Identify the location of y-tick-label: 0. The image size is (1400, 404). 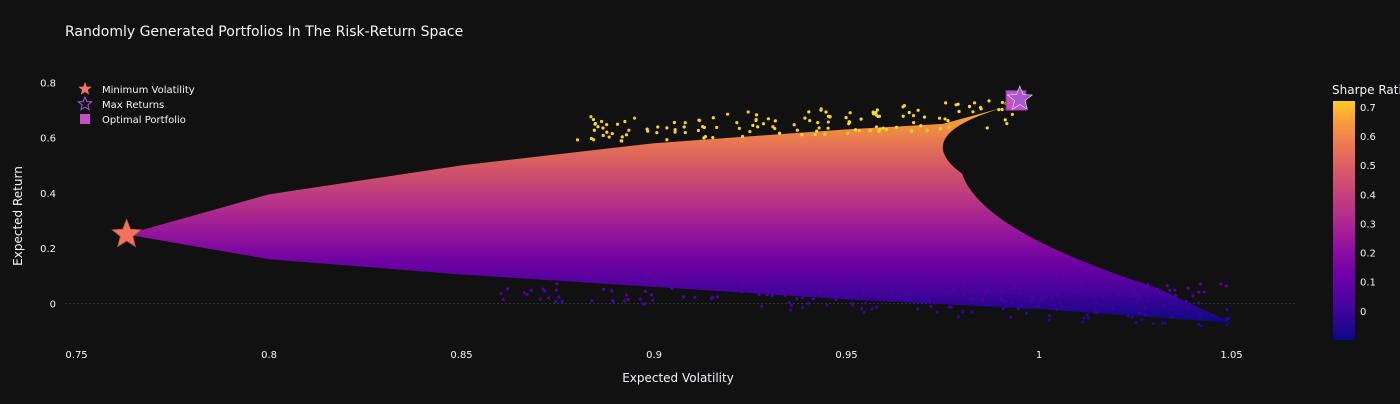
(53, 304).